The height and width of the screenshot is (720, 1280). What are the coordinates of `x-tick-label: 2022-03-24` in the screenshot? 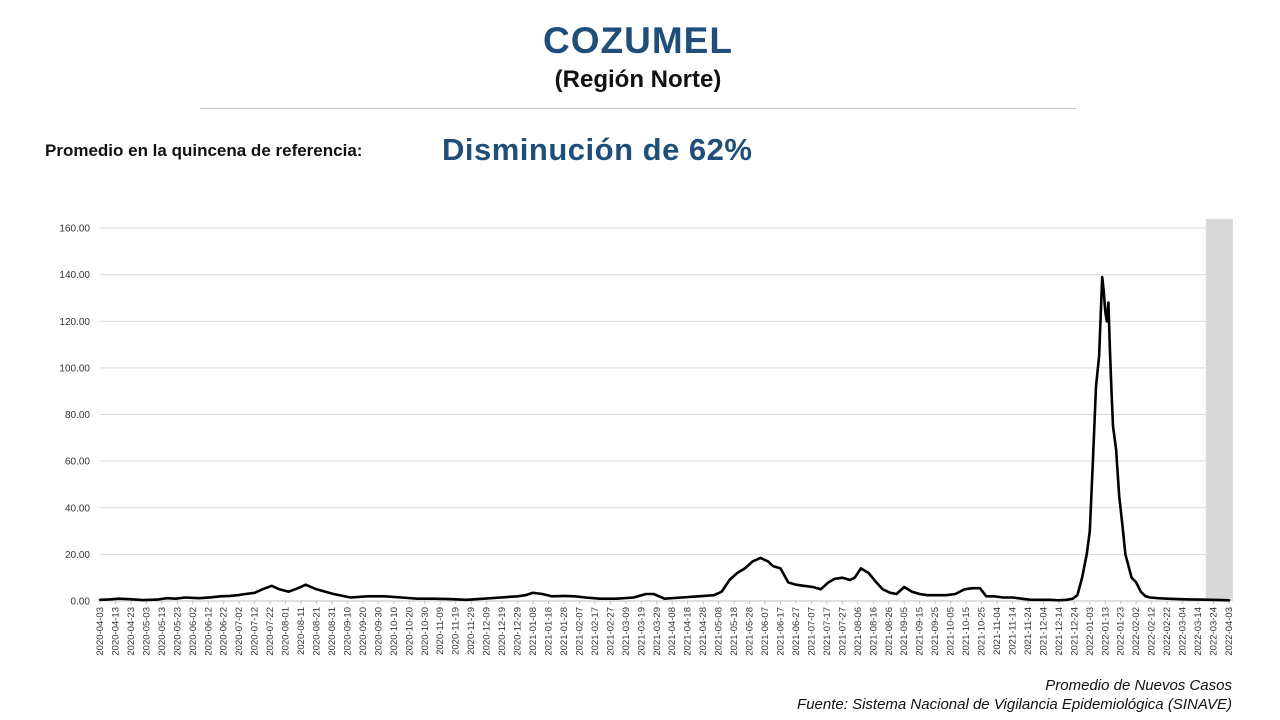 It's located at (1214, 631).